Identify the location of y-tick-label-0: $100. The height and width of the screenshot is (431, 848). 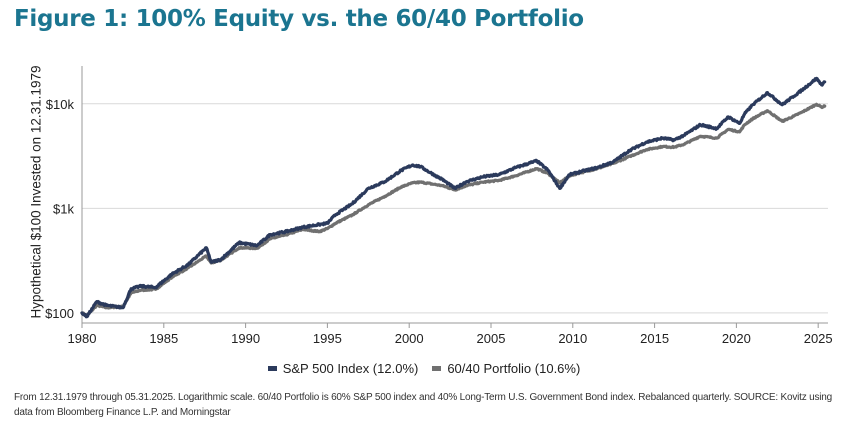
(59, 313).